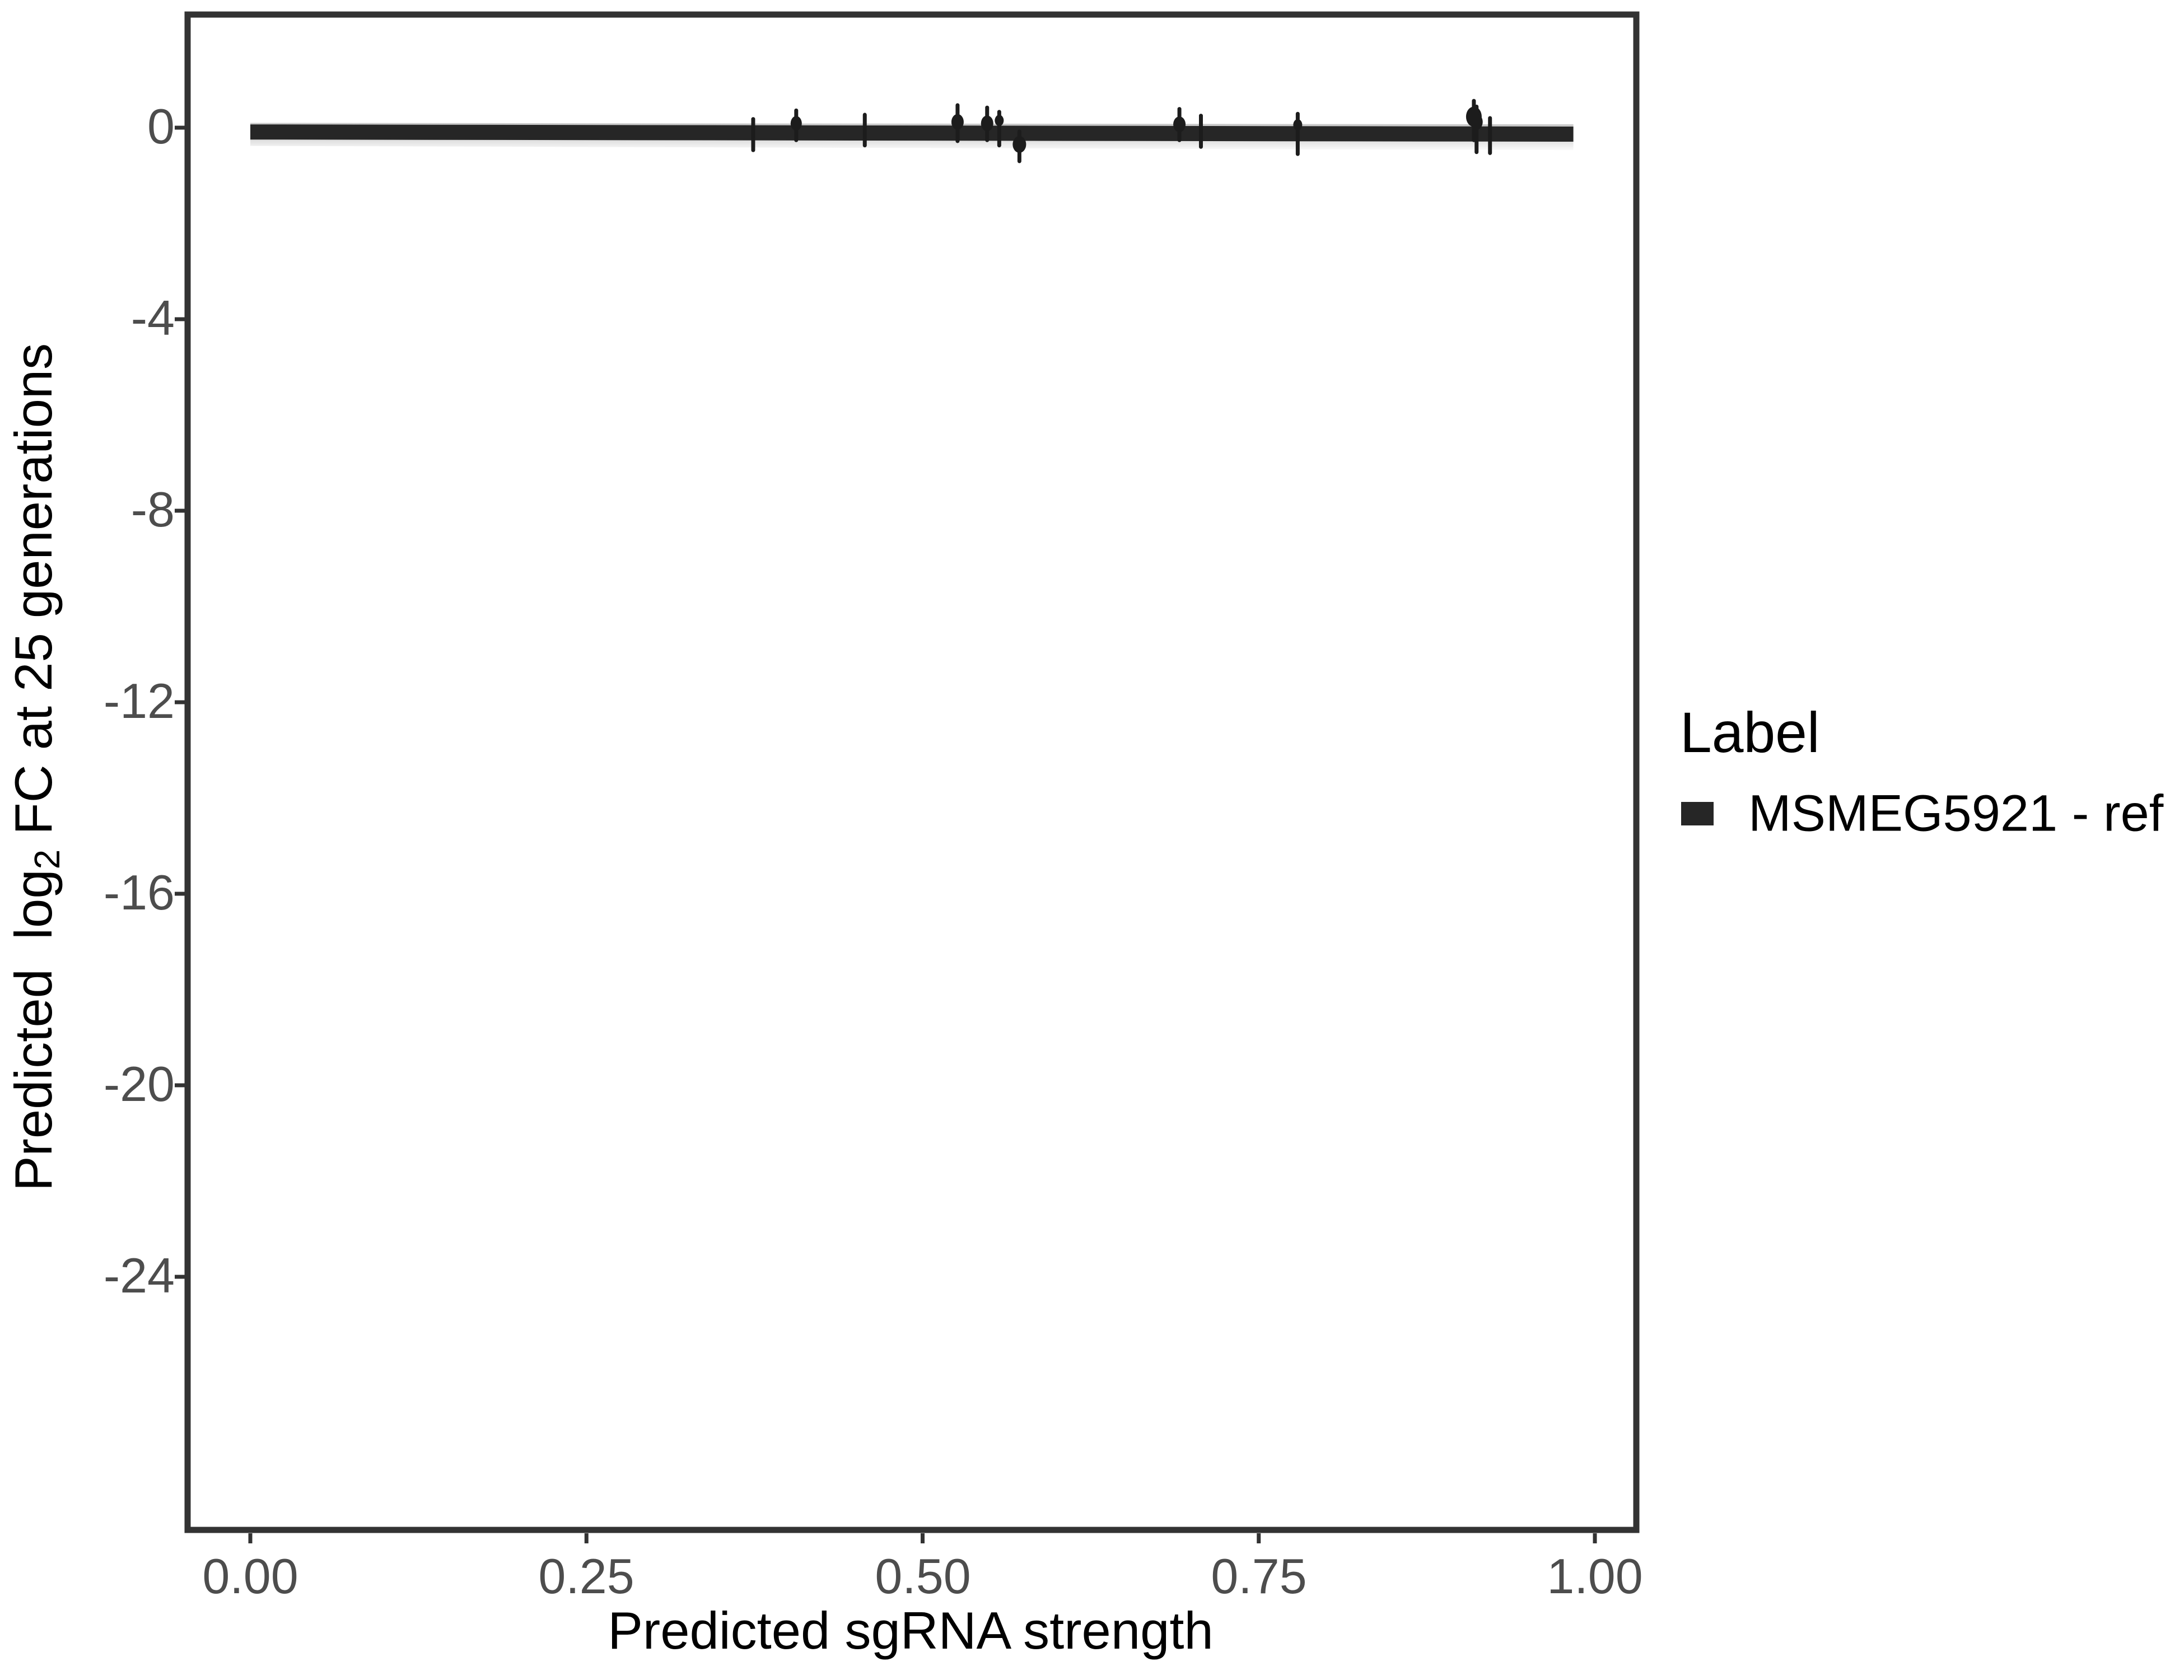 Image resolution: width=2184 pixels, height=1680 pixels. I want to click on y-axis-title: Predicted log2 FC at 25 generations, so click(36, 767).